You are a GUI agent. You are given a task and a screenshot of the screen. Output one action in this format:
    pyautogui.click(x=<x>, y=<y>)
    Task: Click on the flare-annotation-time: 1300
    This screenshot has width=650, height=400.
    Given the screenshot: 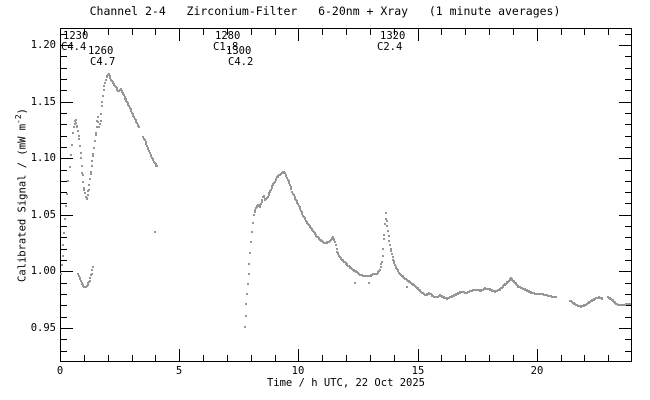 What is the action you would take?
    pyautogui.click(x=239, y=51)
    